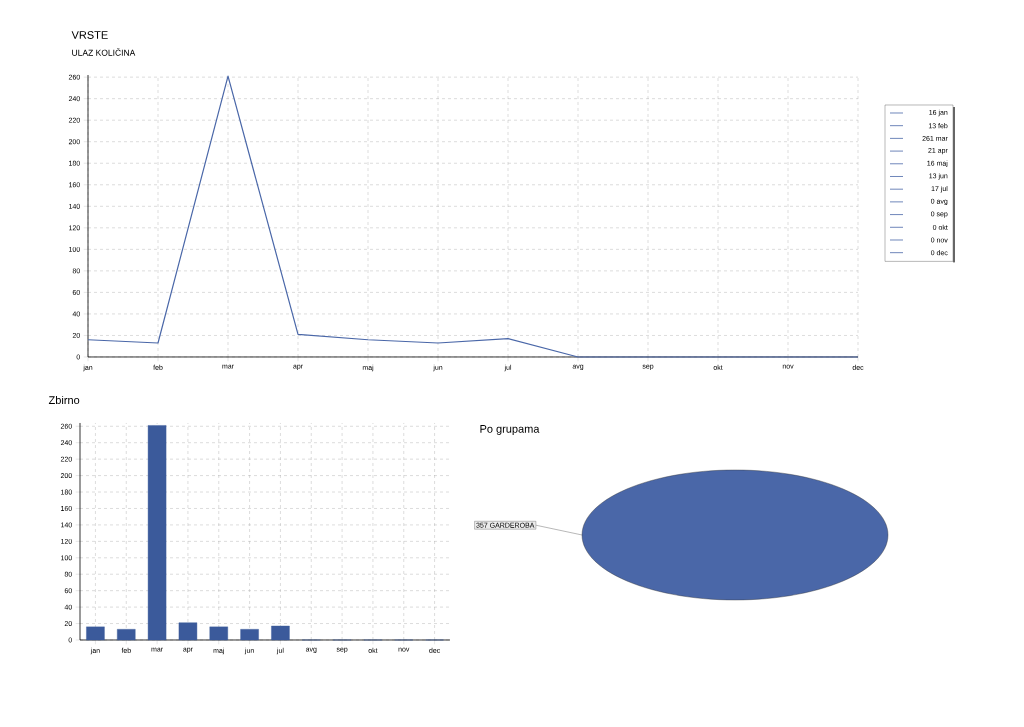  I want to click on chart-title: VRSTE, so click(89, 35).